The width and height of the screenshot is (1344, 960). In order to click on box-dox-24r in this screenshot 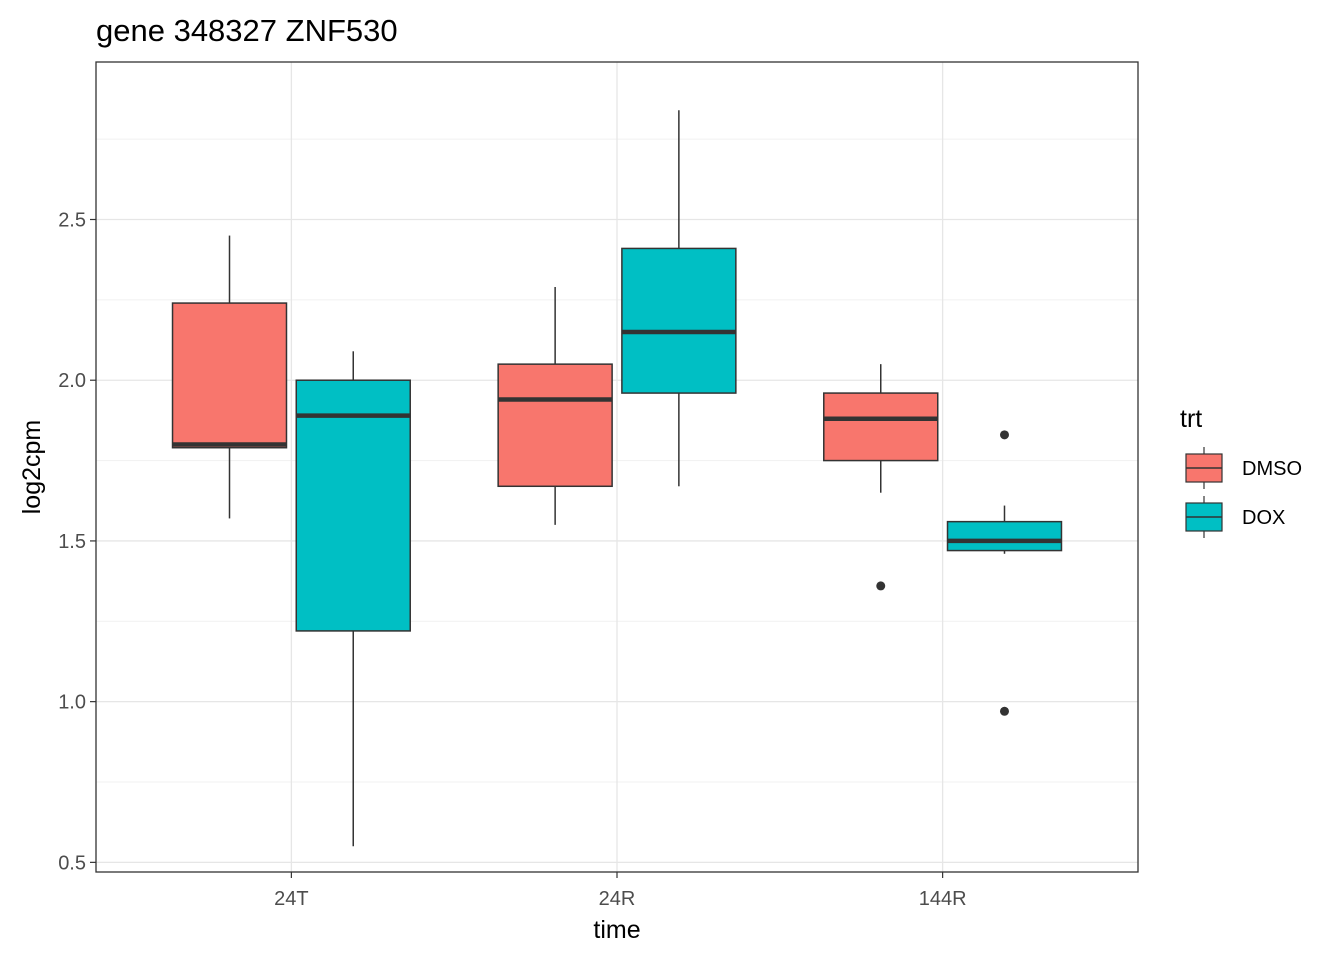, I will do `click(679, 298)`.